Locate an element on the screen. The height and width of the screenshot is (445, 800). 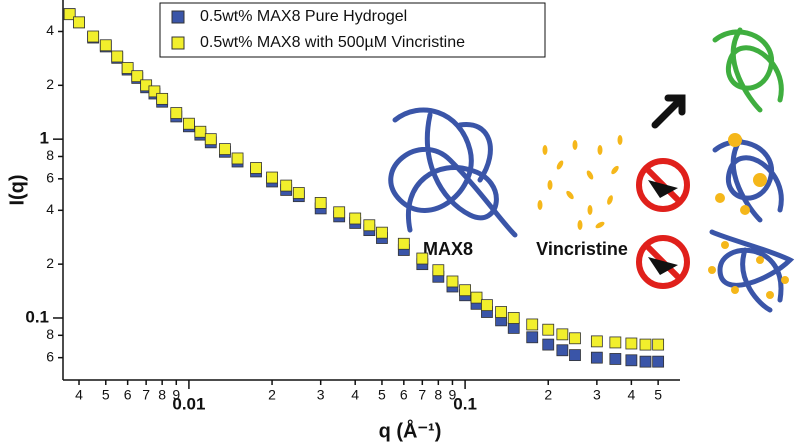
legend is located at coordinates (352, 30).